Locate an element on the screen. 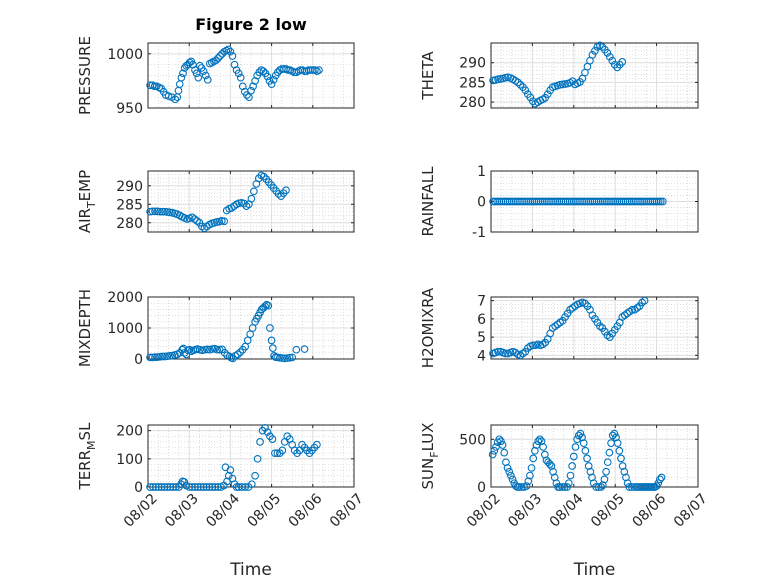  axes-box is located at coordinates (251, 201).